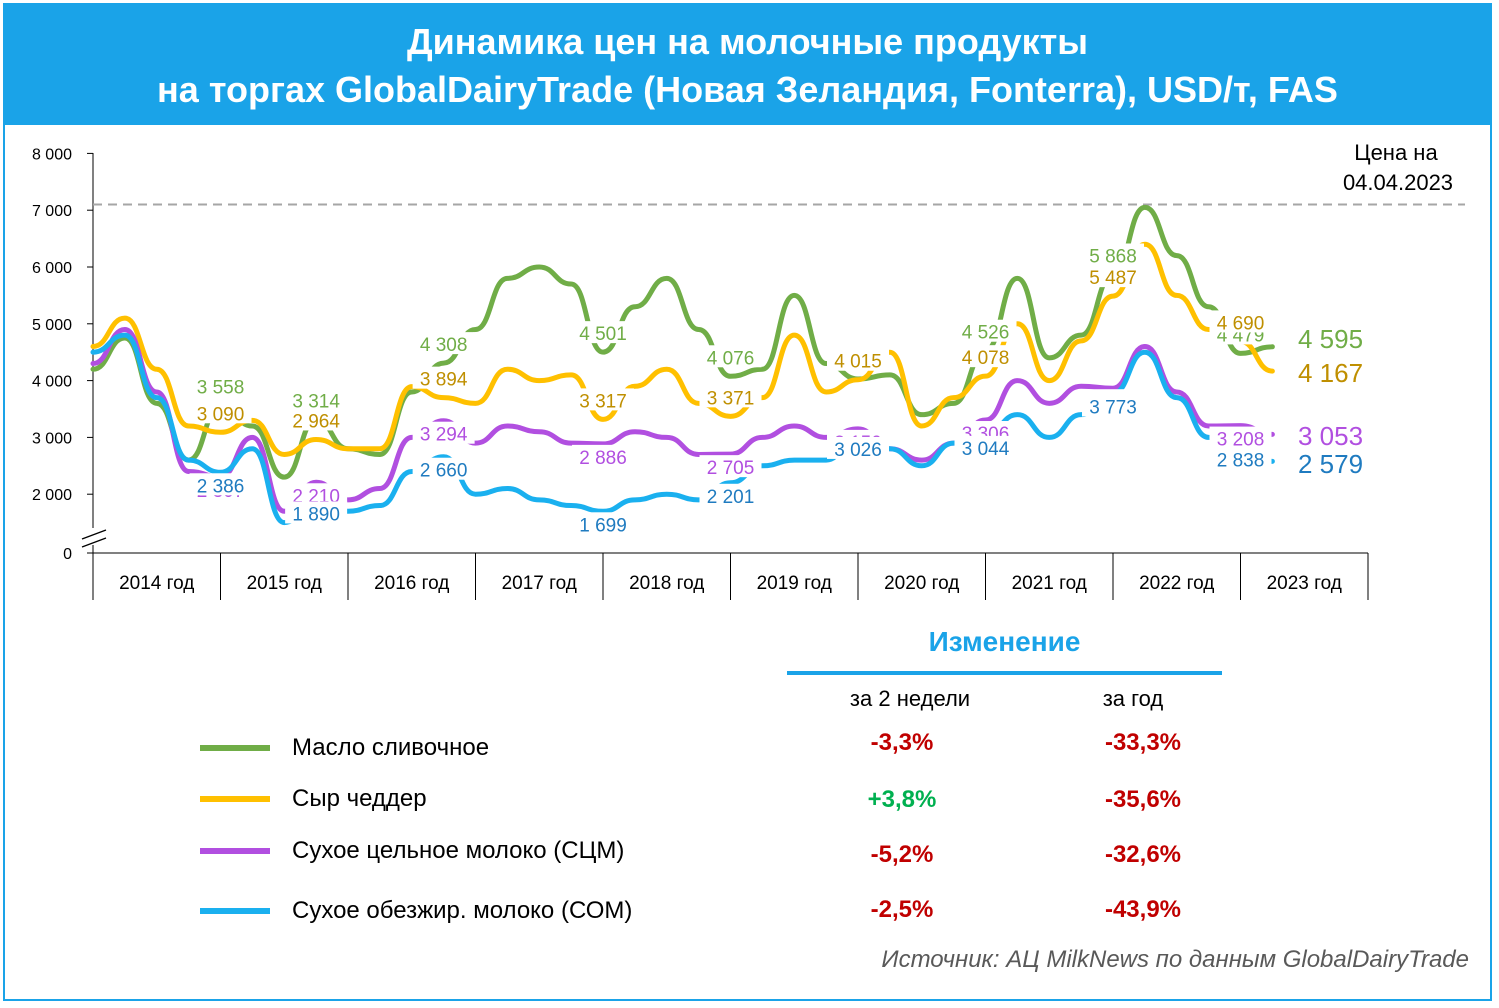 Image resolution: width=1499 pixels, height=1008 pixels. What do you see at coordinates (1113, 407) in the screenshot?
I see `data-label-smp: 3 773` at bounding box center [1113, 407].